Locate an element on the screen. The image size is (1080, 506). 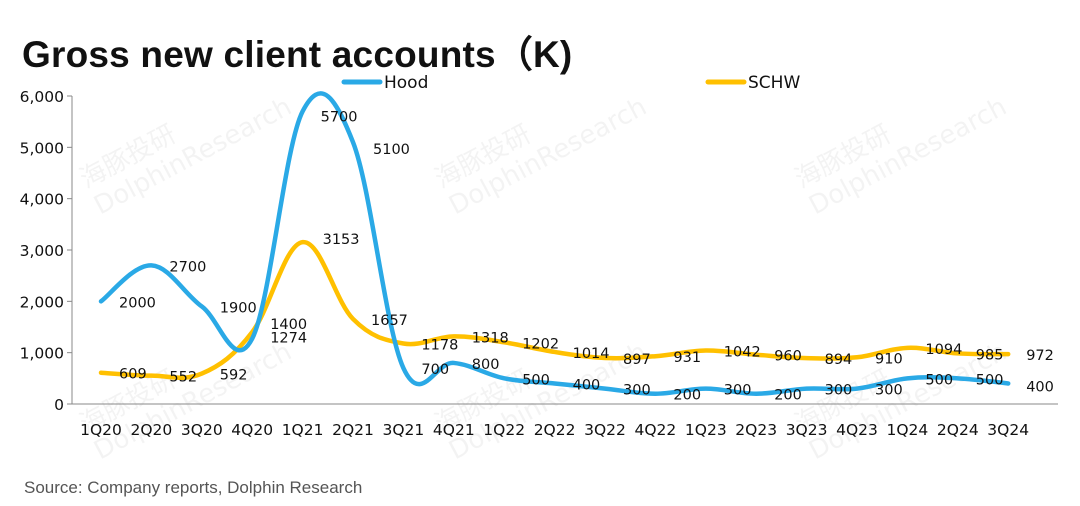
data-label-schw: 894 is located at coordinates (839, 360).